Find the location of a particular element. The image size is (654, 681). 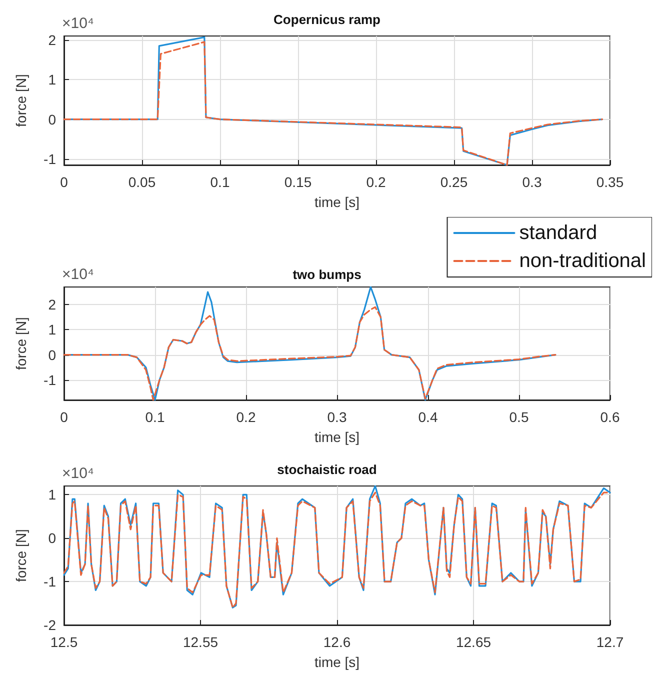

x-tick-label: 12.7 is located at coordinates (610, 642).